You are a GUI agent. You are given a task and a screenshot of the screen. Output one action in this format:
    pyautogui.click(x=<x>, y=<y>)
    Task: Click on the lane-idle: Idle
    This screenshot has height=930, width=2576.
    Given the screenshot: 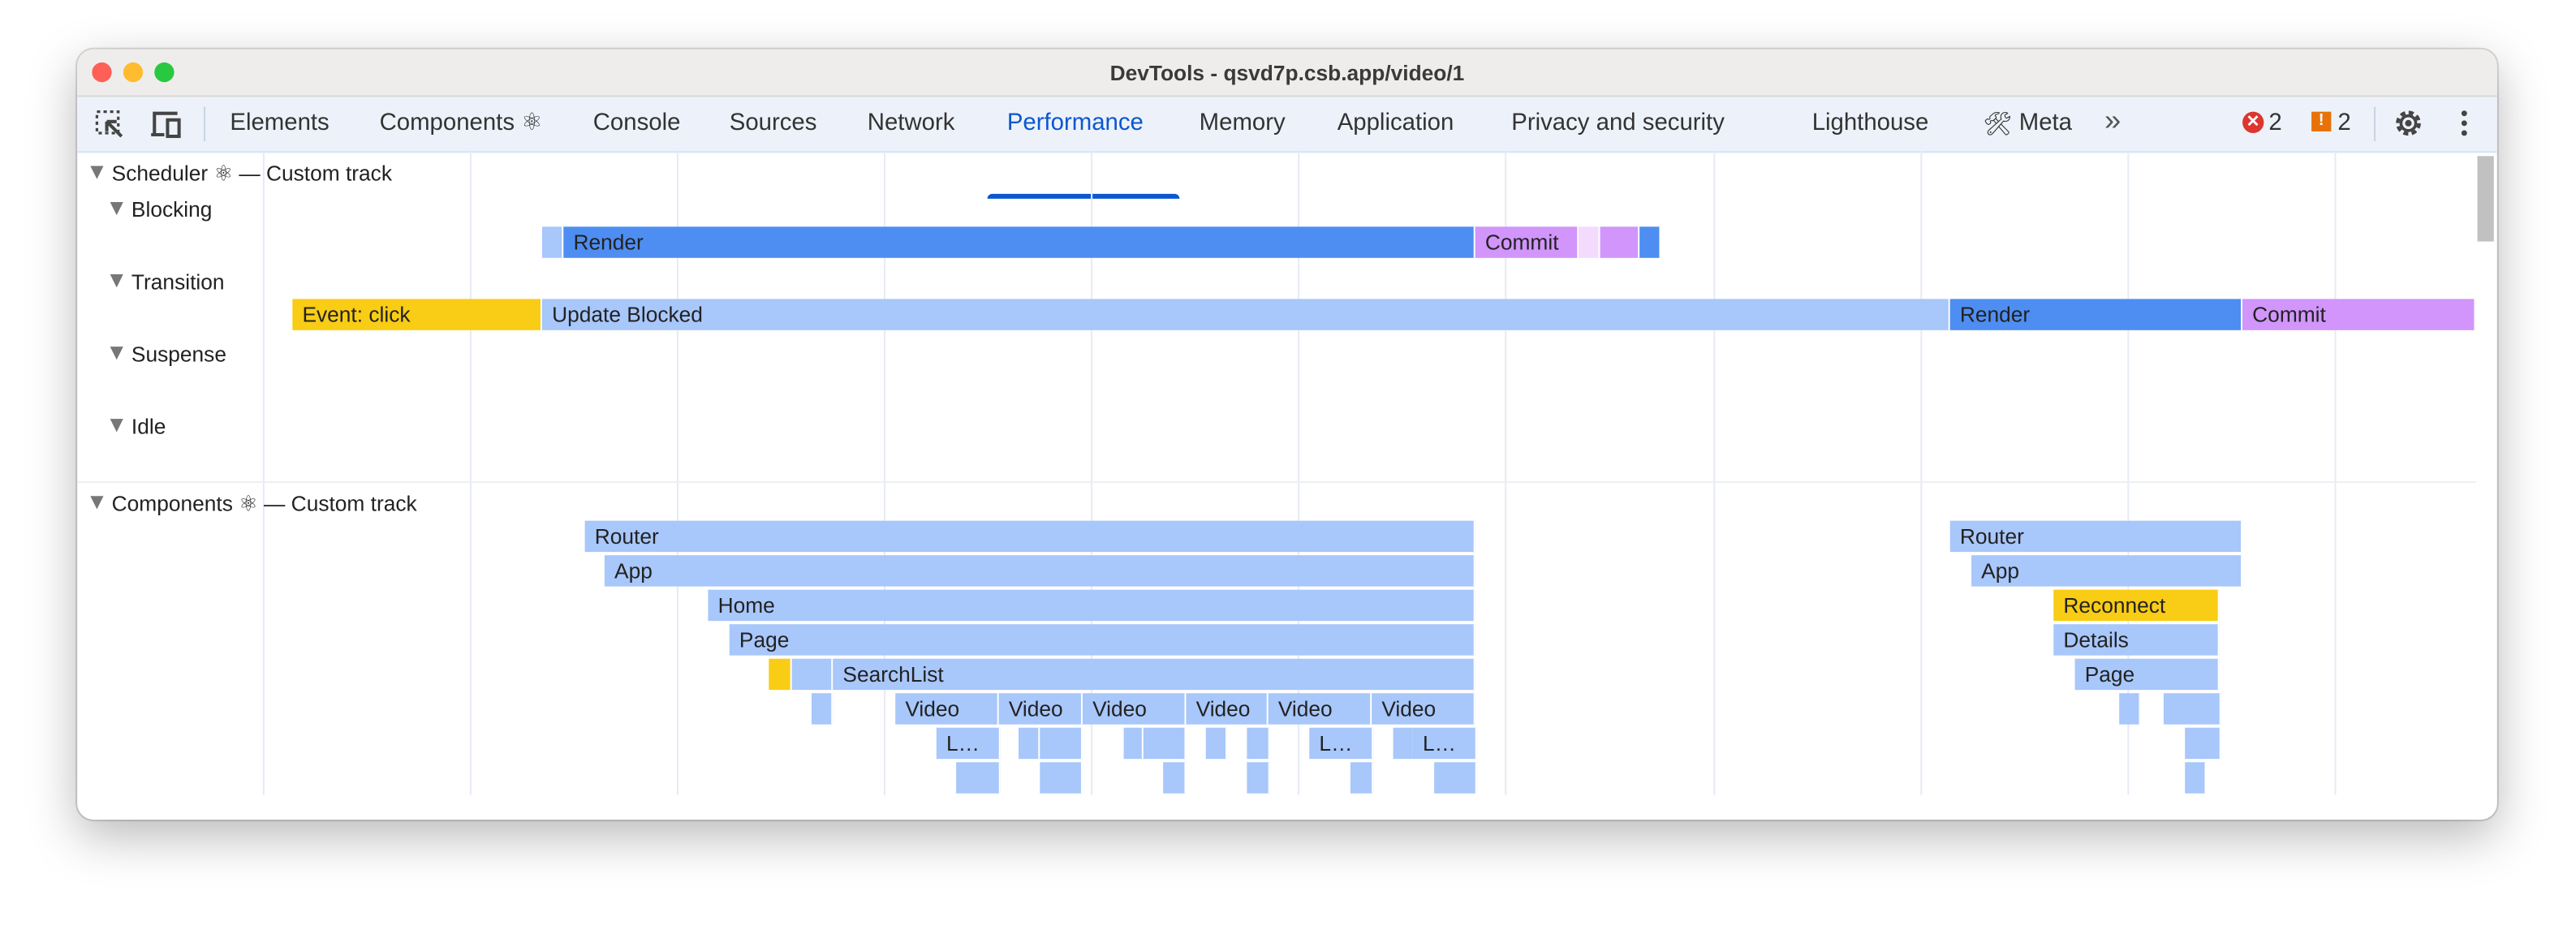 What is the action you would take?
    pyautogui.click(x=138, y=426)
    